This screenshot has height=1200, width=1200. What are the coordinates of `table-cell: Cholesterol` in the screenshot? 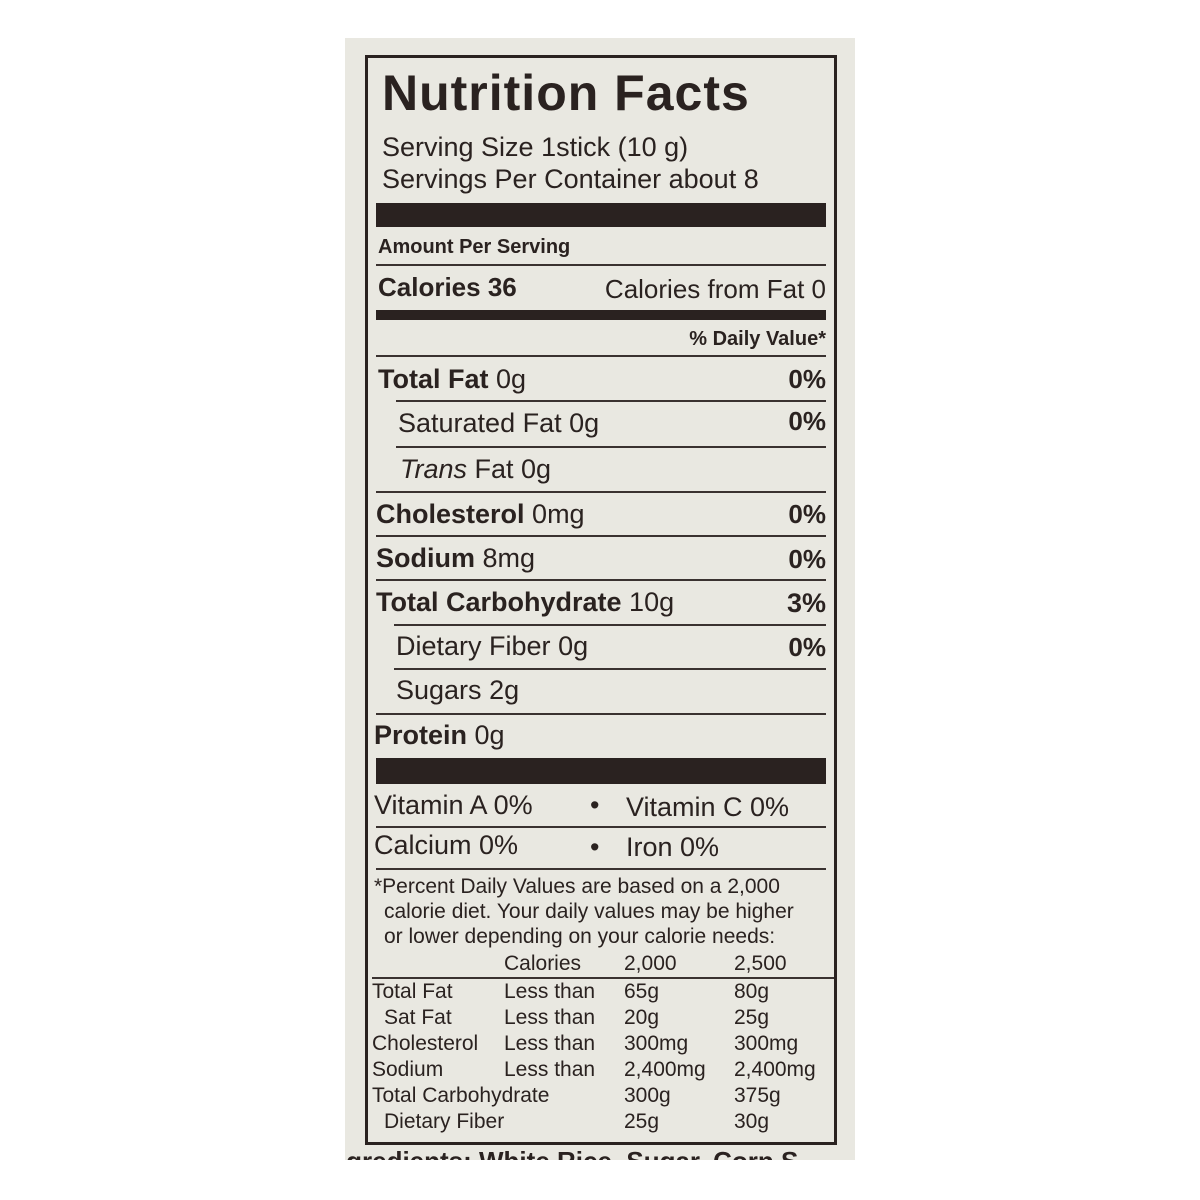 It's located at (425, 1043).